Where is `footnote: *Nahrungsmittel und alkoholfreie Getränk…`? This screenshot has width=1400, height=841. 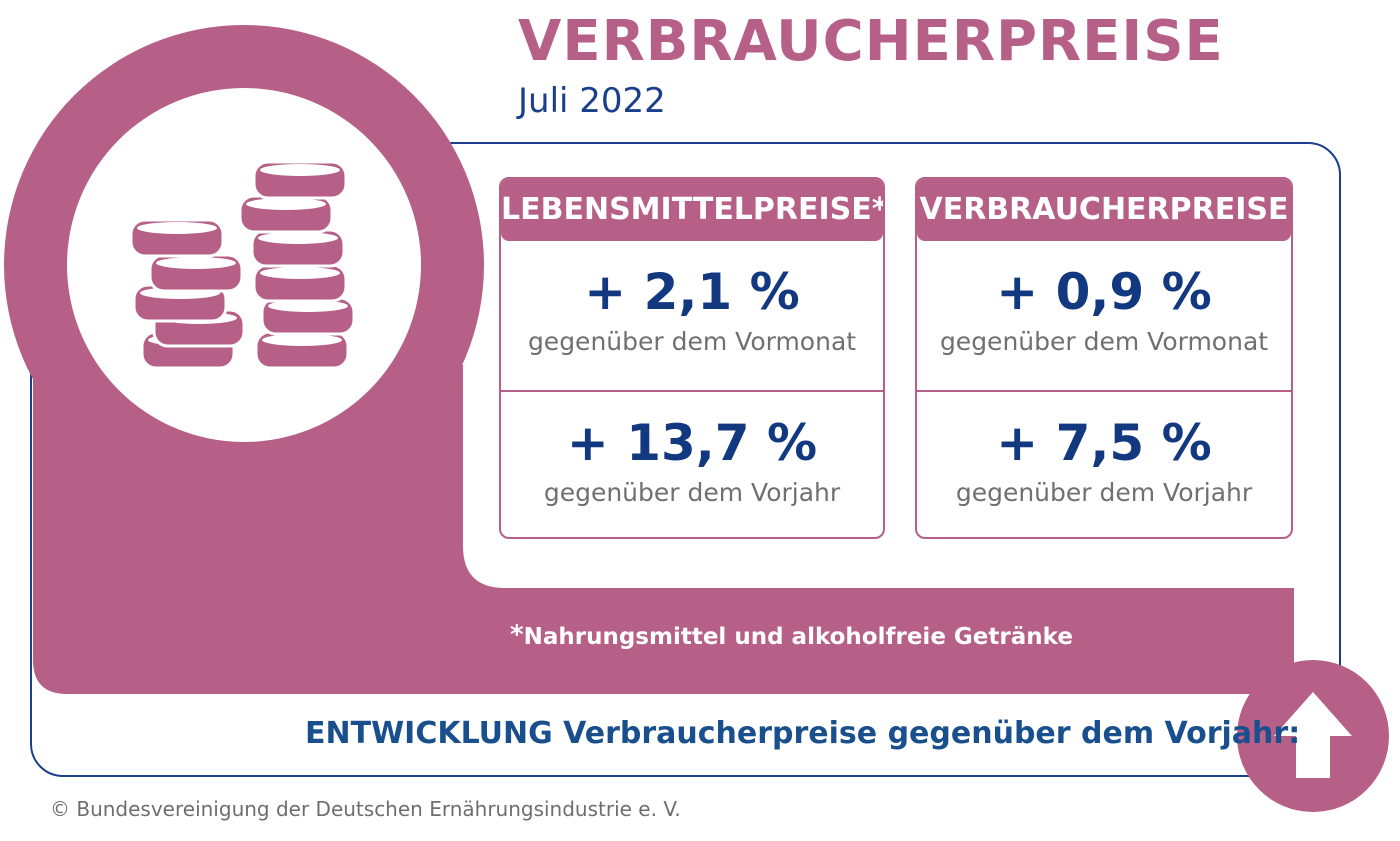
footnote: *Nahrungsmittel und alkoholfreie Getränk… is located at coordinates (791, 637).